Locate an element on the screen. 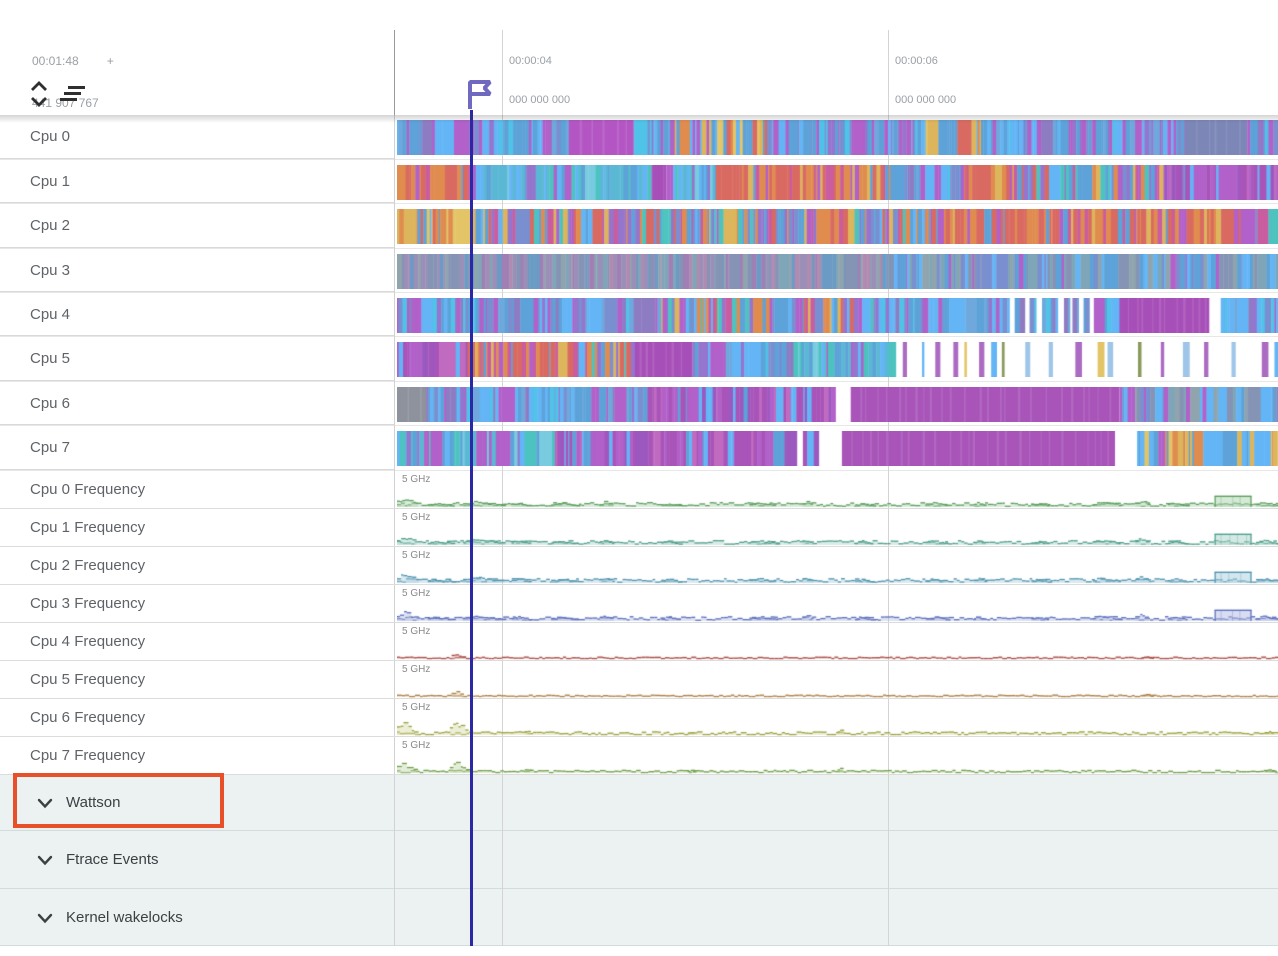 Image resolution: width=1278 pixels, height=956 pixels. plus-sign: + is located at coordinates (110, 61).